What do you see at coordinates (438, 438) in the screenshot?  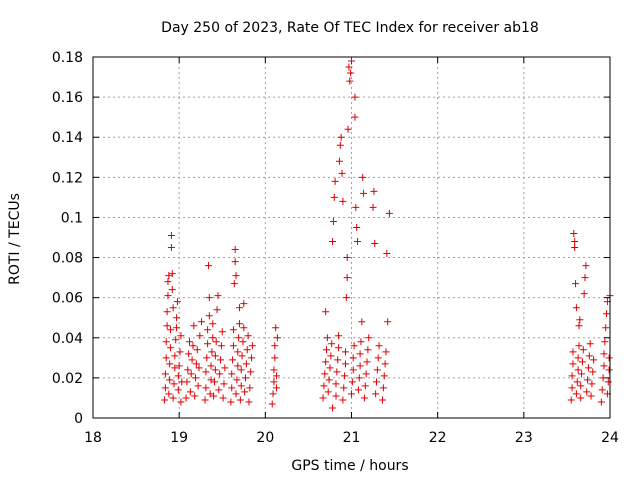 I see `x-tick-label: 22` at bounding box center [438, 438].